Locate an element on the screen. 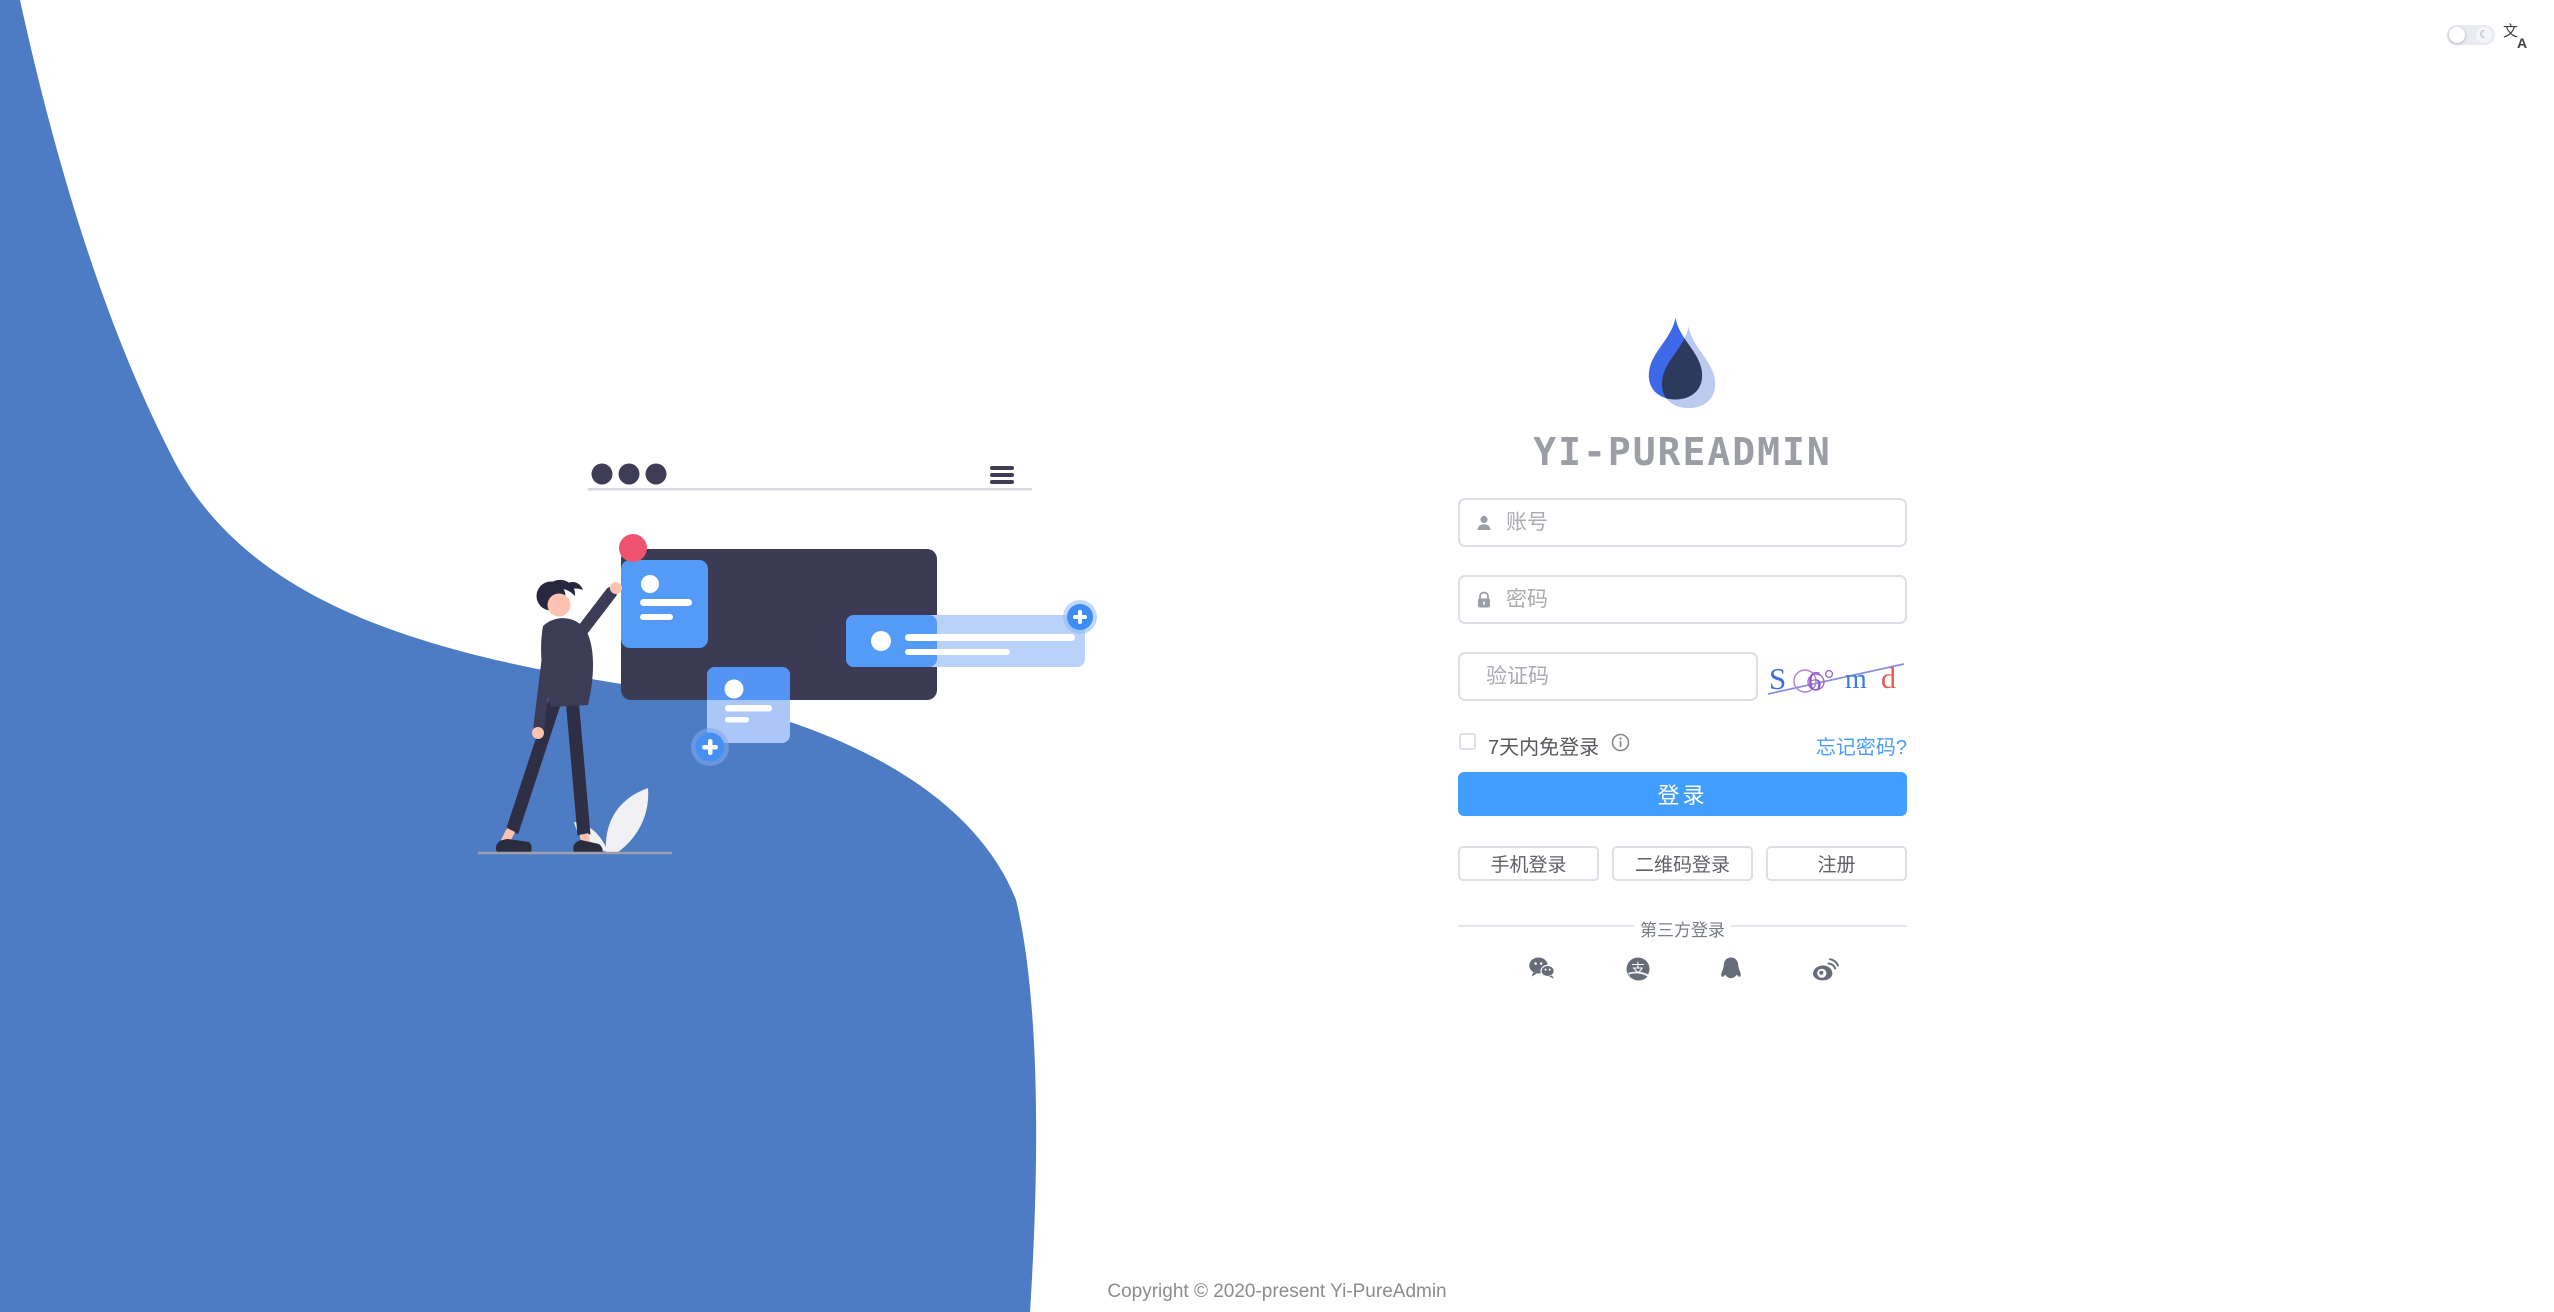 This screenshot has height=1312, width=2554. card-middle is located at coordinates (740, 716).